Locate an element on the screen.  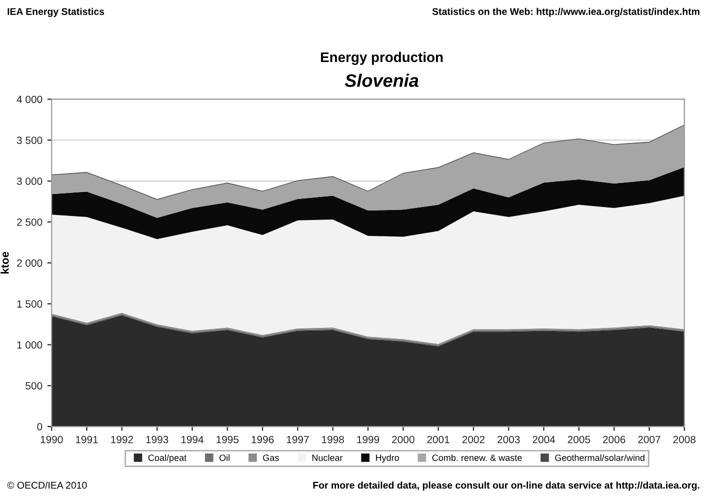
x-tick-label: 2003 is located at coordinates (509, 440).